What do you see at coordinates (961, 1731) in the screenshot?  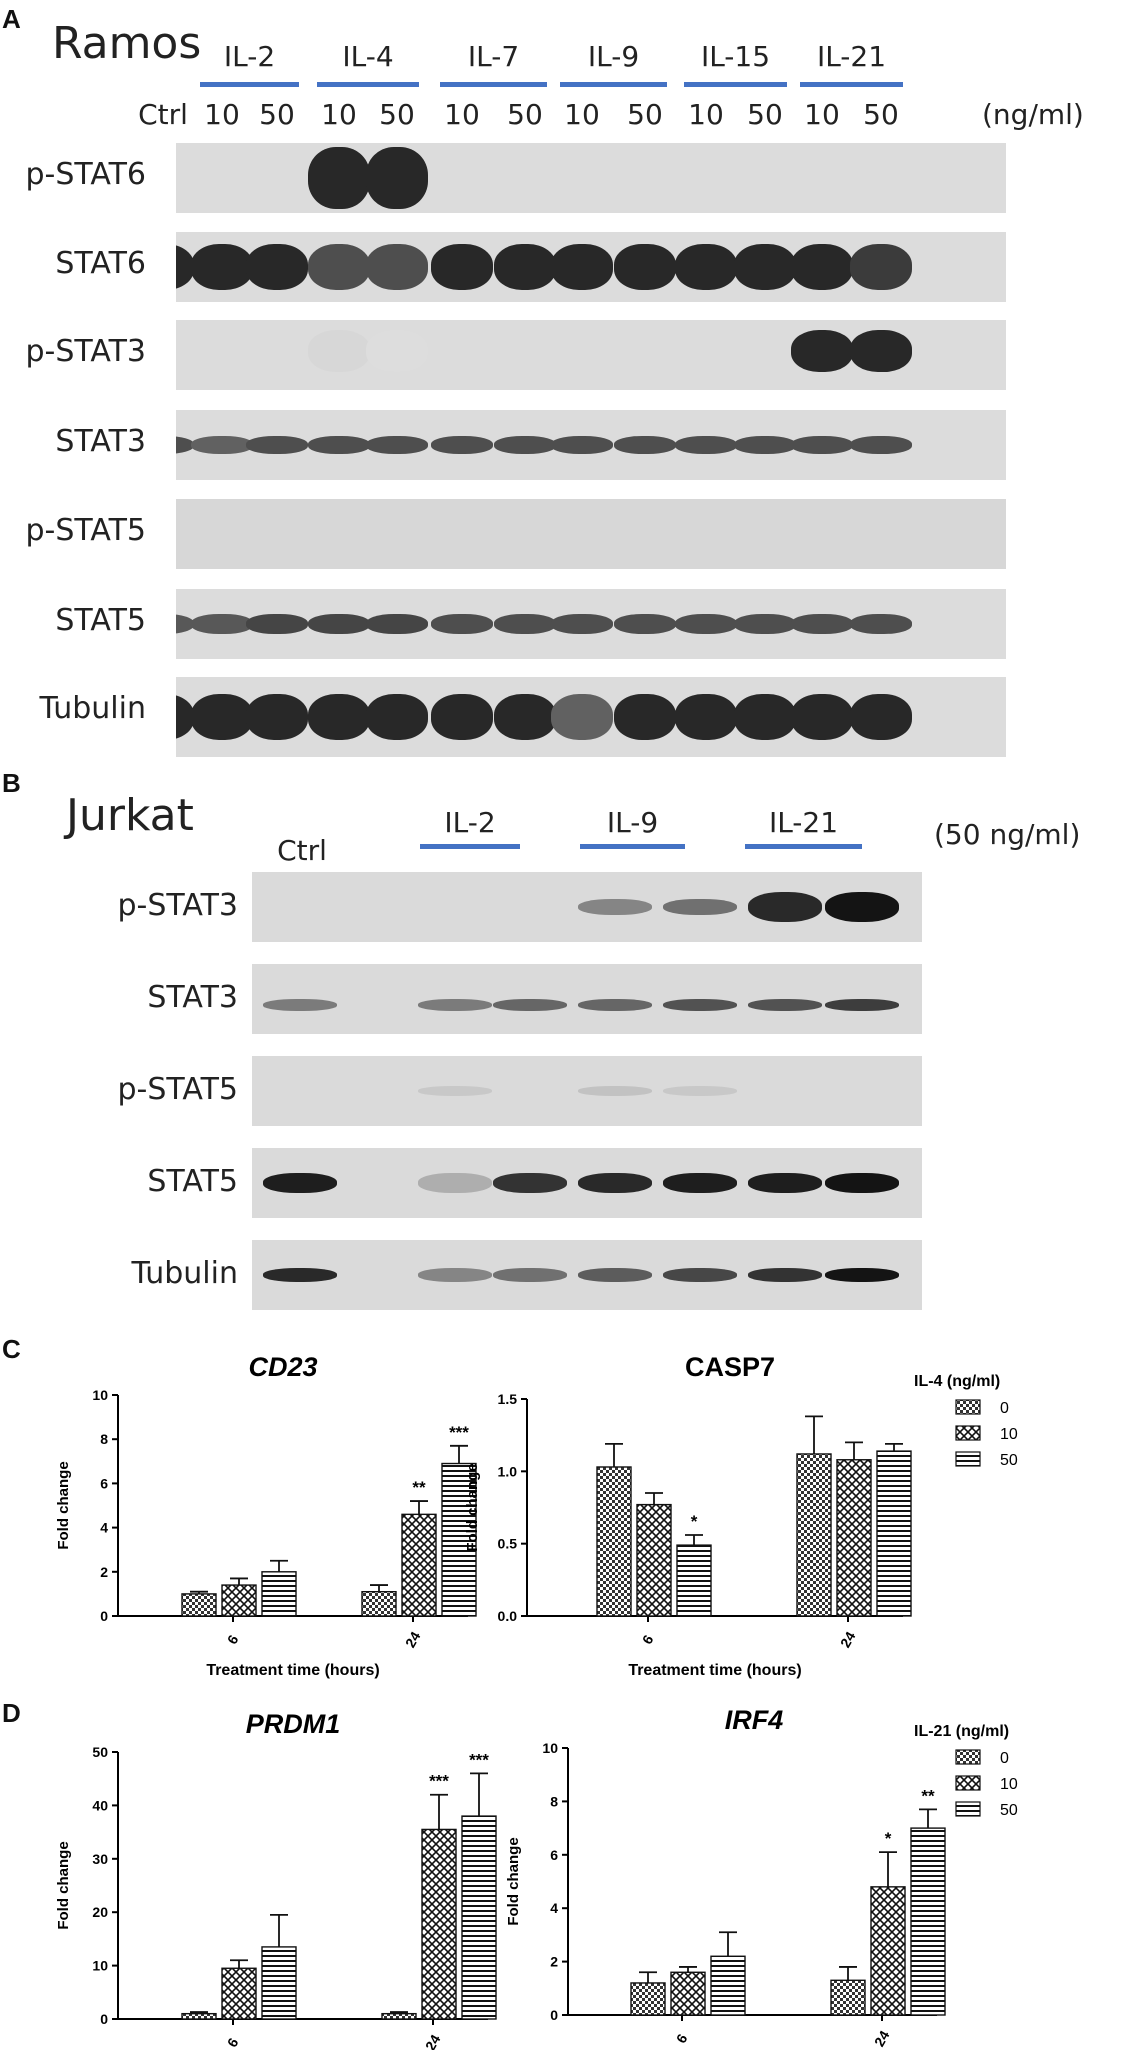 I see `legend-title: IL-21 (ng/ml)` at bounding box center [961, 1731].